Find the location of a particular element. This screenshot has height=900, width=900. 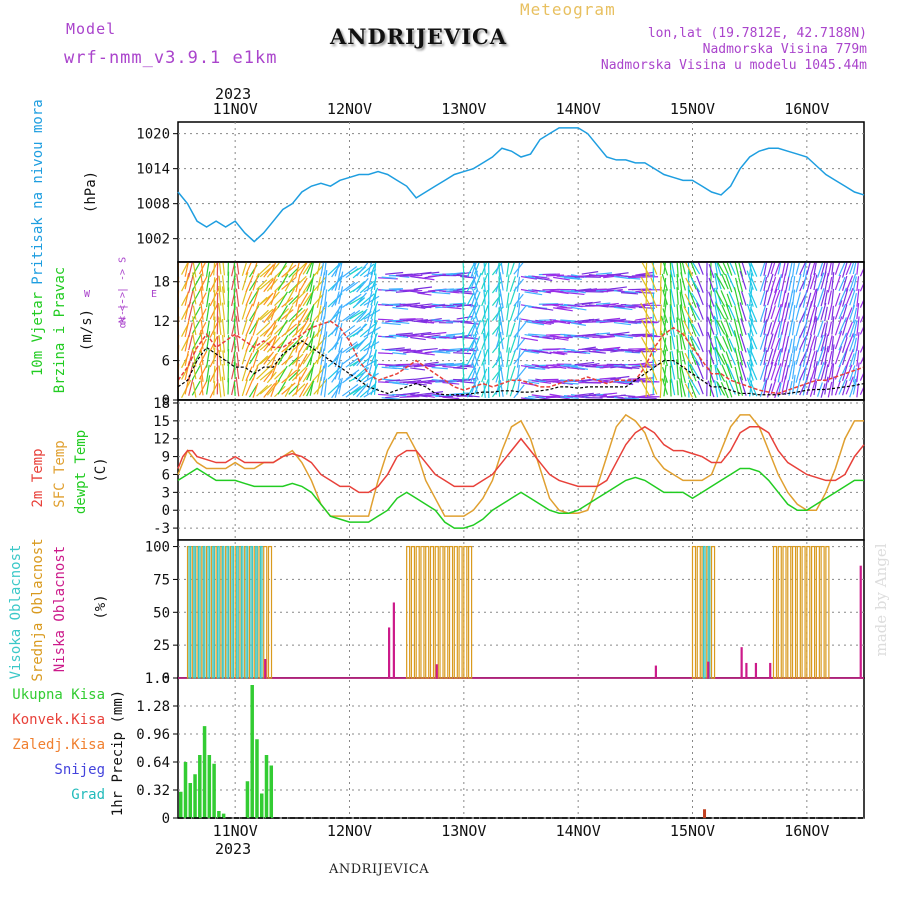

precip-total-bar is located at coordinates (190, 800).